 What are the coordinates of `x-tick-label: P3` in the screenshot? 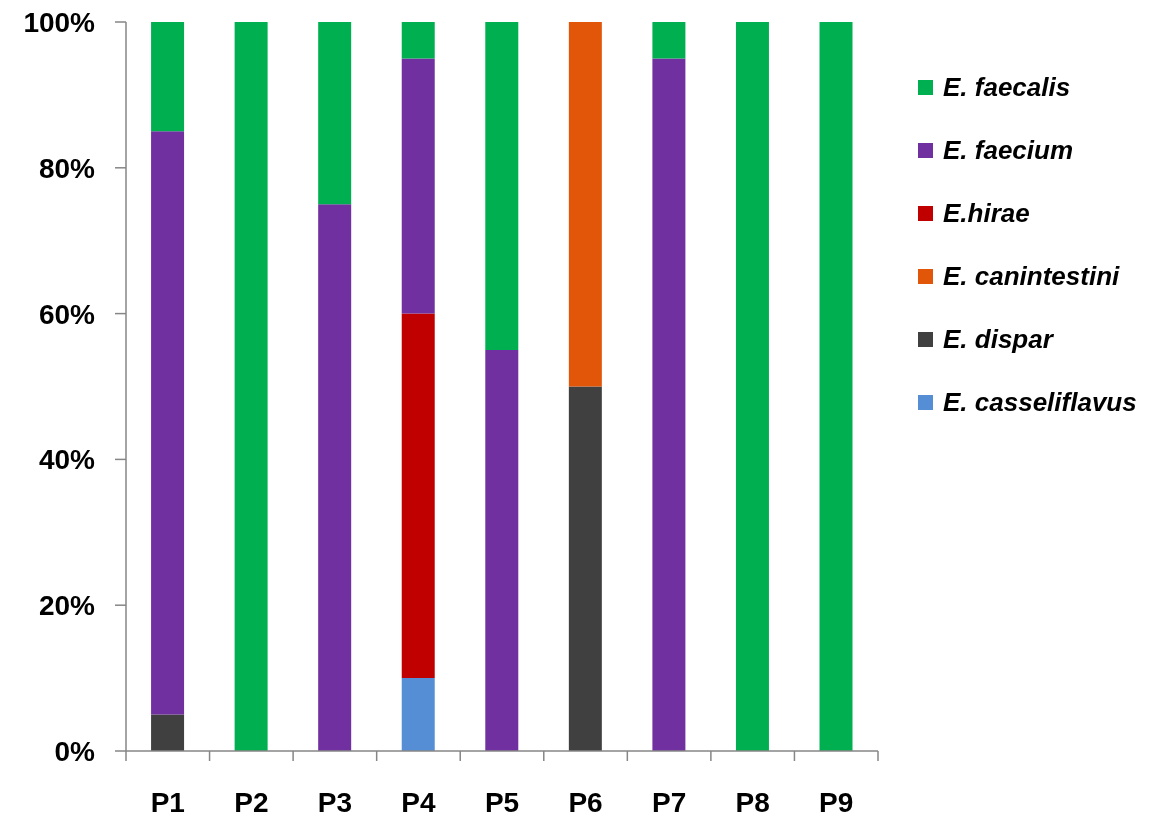 It's located at (335, 802).